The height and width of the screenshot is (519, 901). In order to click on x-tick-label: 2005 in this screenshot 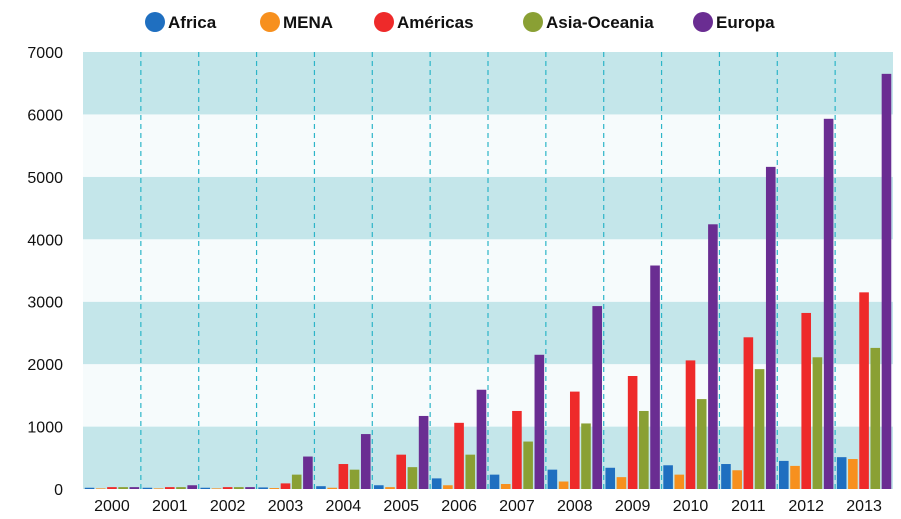, I will do `click(401, 506)`.